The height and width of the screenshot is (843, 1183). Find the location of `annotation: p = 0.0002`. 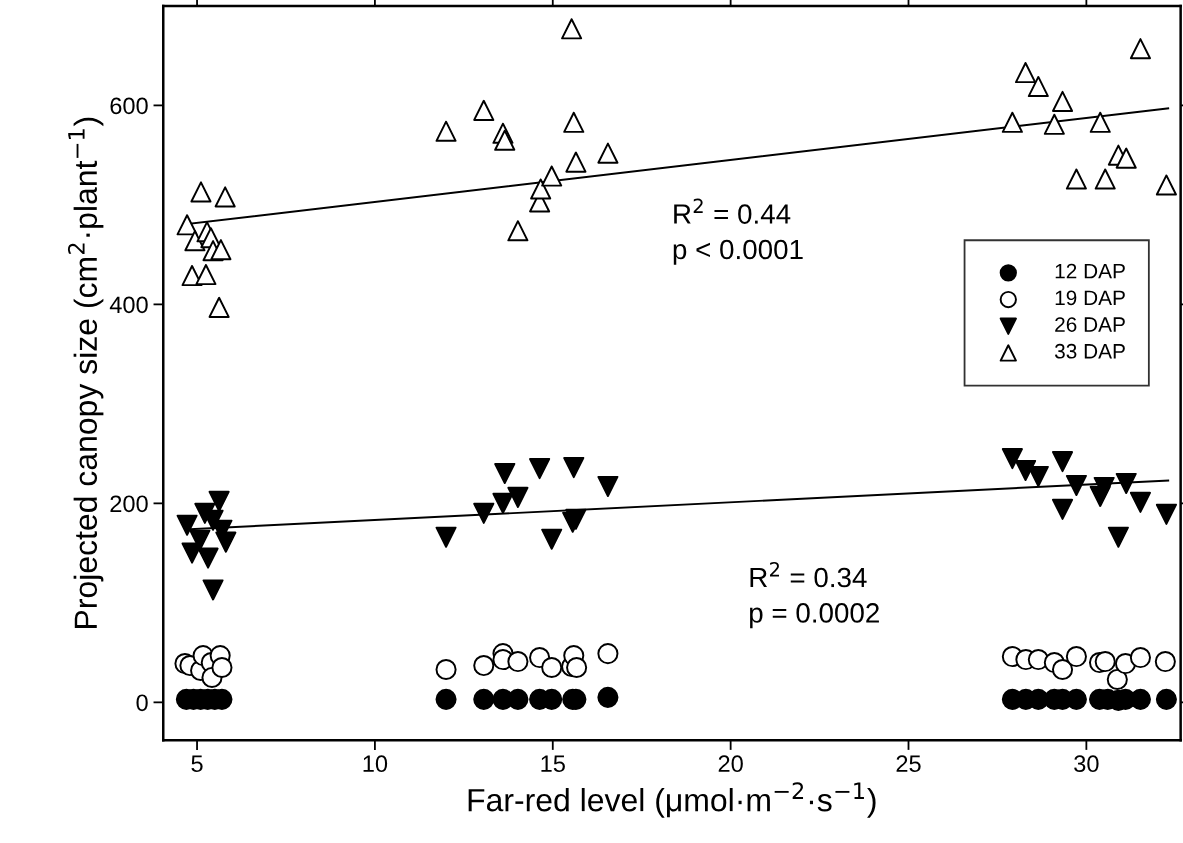

annotation: p = 0.0002 is located at coordinates (814, 616).